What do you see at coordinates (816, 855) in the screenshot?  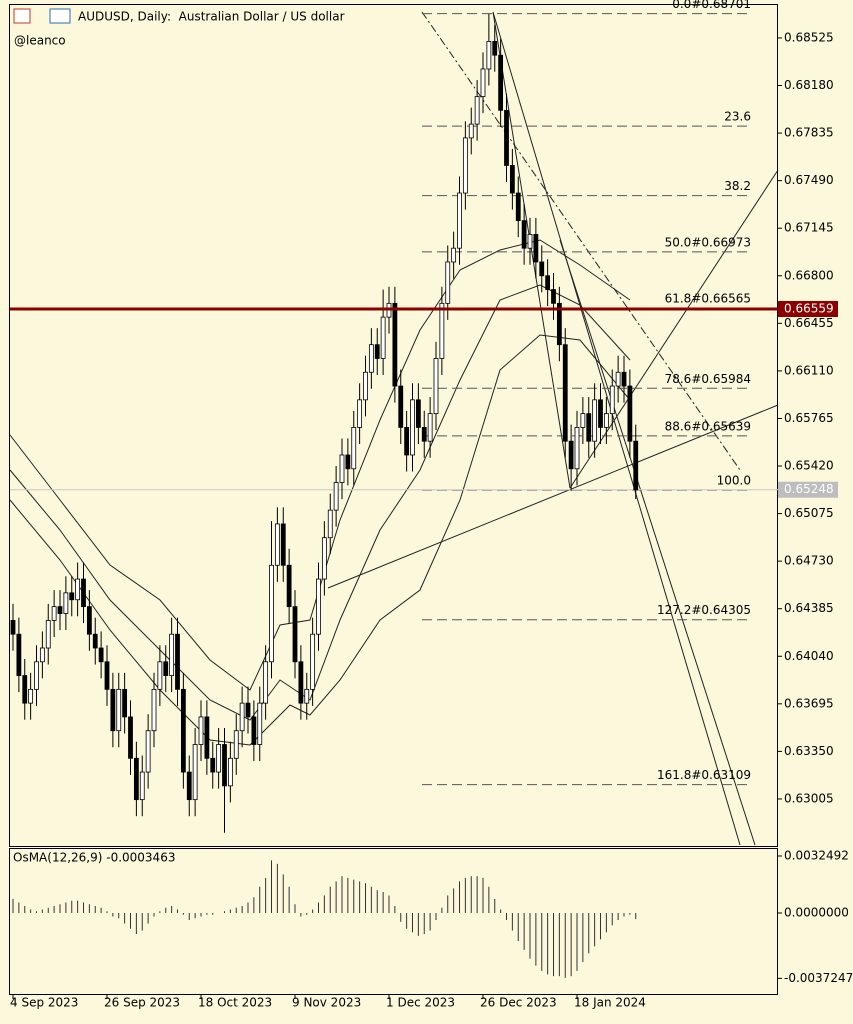 I see `y2-tick-label: 0.0032492` at bounding box center [816, 855].